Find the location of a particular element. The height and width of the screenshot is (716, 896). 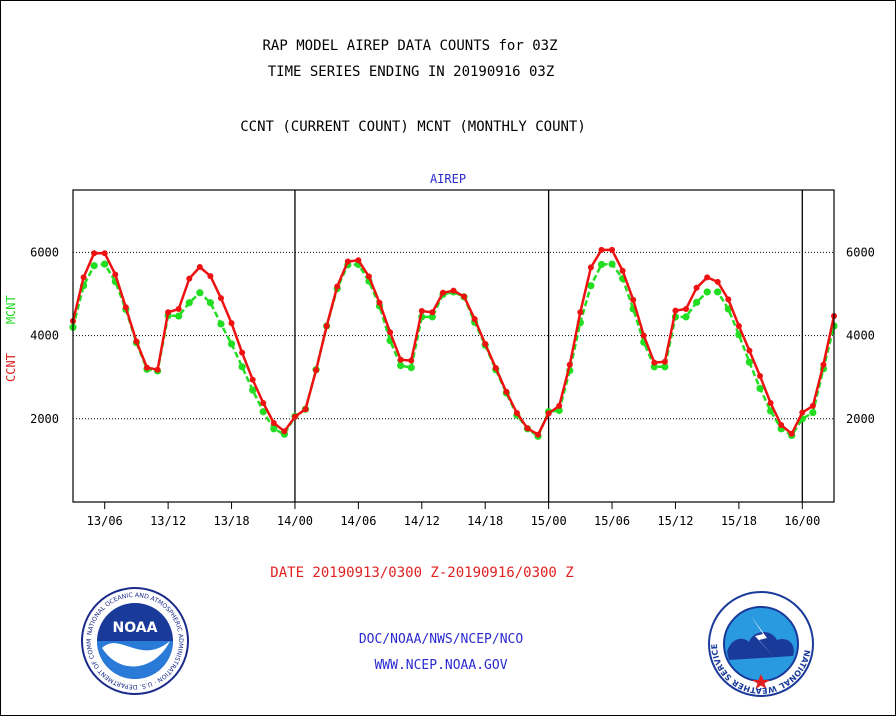

noaa-logo-text: NOAA is located at coordinates (135, 628).